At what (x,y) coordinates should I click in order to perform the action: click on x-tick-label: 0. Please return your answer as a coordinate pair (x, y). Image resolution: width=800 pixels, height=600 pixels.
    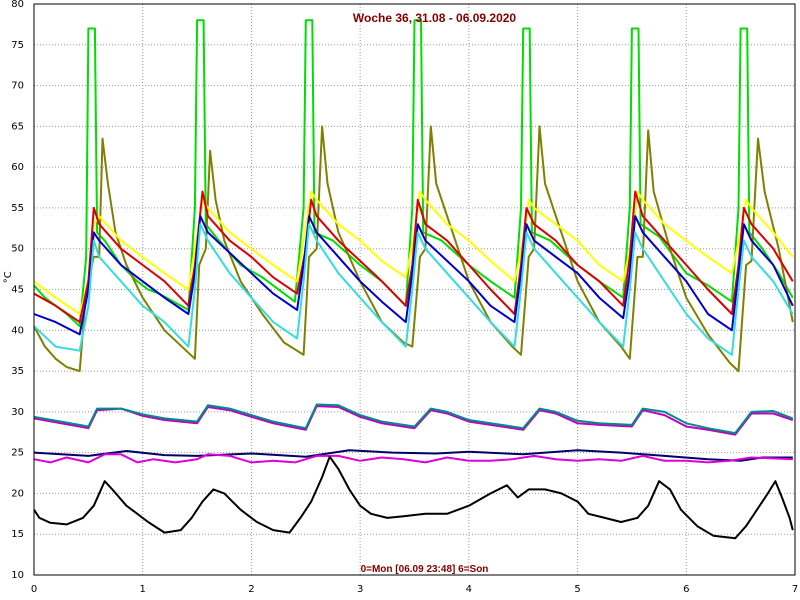
    Looking at the image, I should click on (34, 589).